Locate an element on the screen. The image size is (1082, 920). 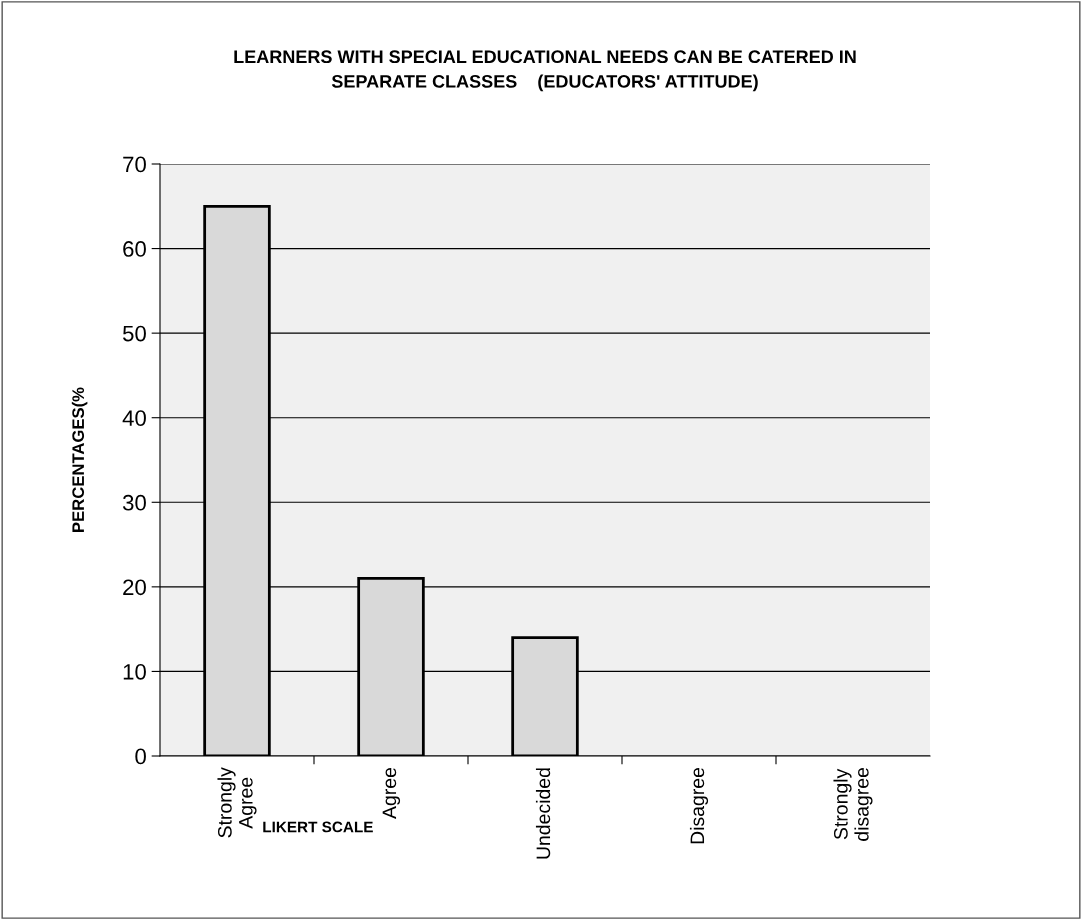
y-tick-label: 30 is located at coordinates (134, 502).